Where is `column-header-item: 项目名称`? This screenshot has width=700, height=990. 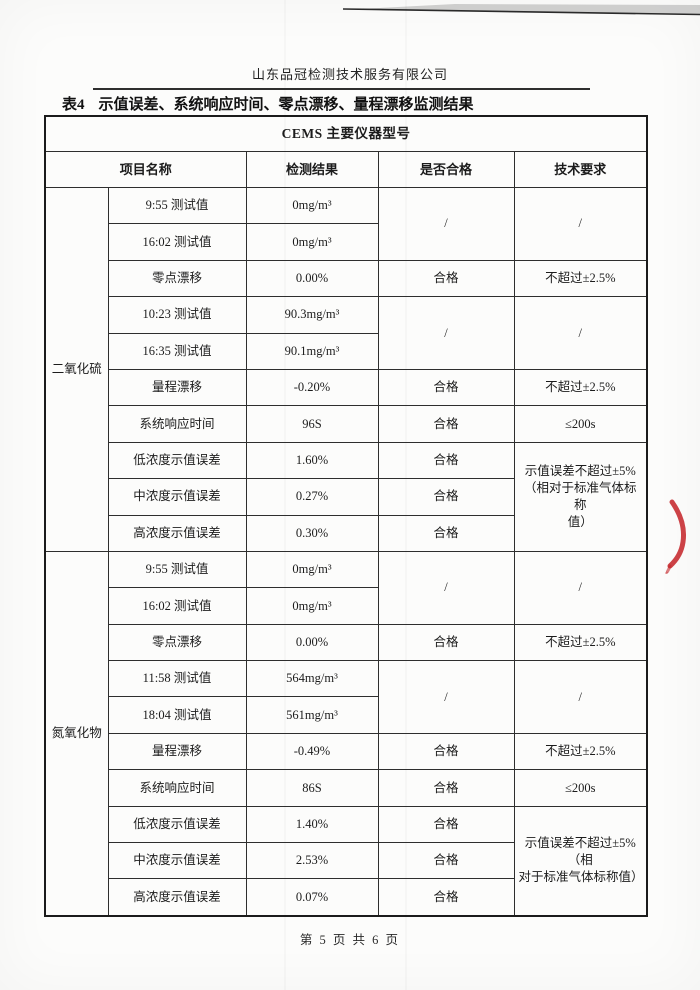 column-header-item: 项目名称 is located at coordinates (145, 169).